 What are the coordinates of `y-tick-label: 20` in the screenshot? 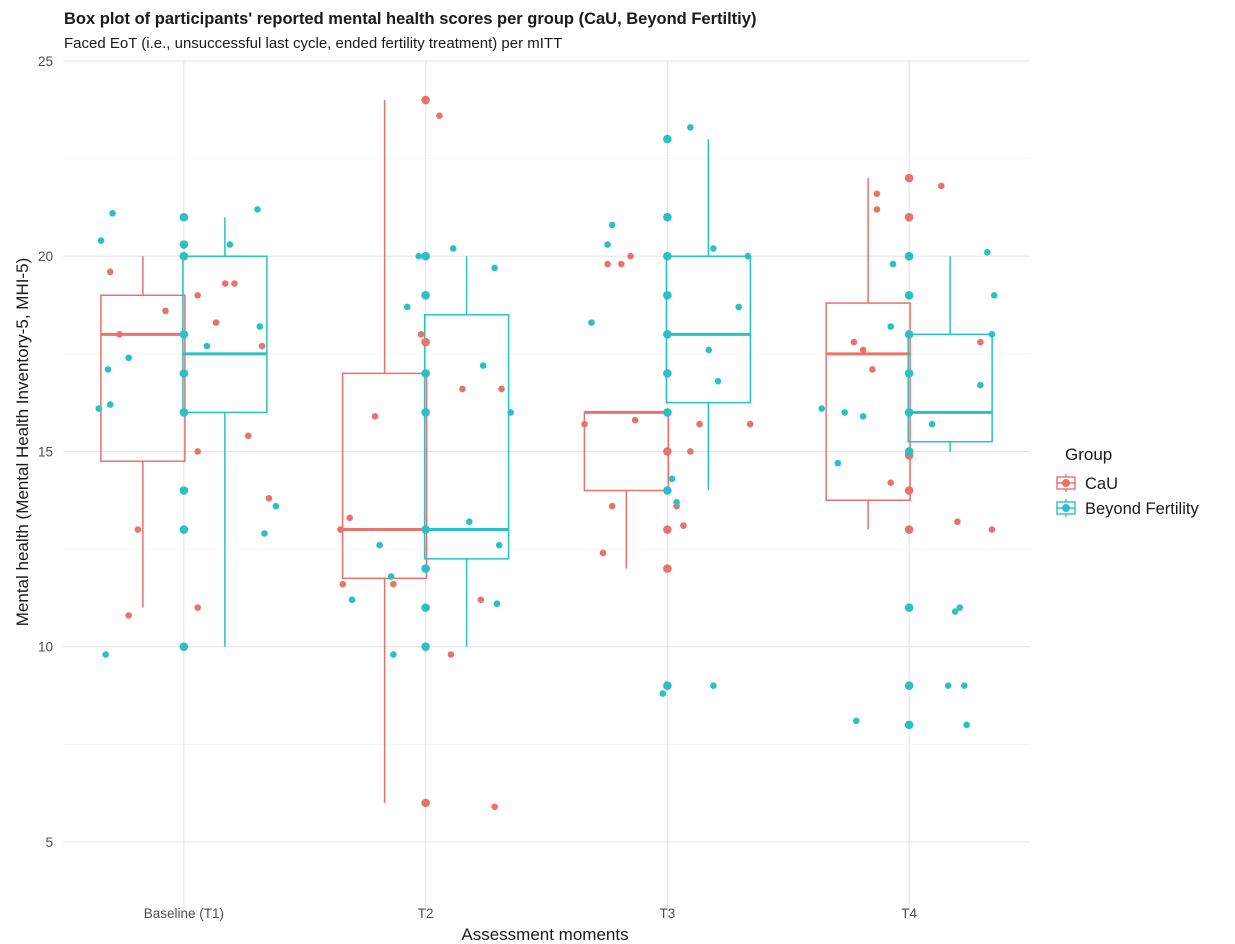 It's located at (45, 256).